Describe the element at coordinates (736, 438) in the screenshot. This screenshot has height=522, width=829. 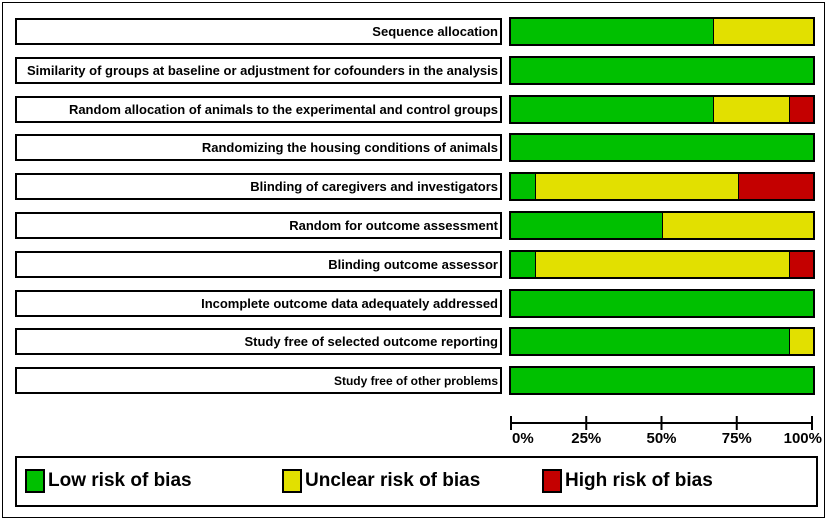
I see `x-tick-label: 75%` at that location.